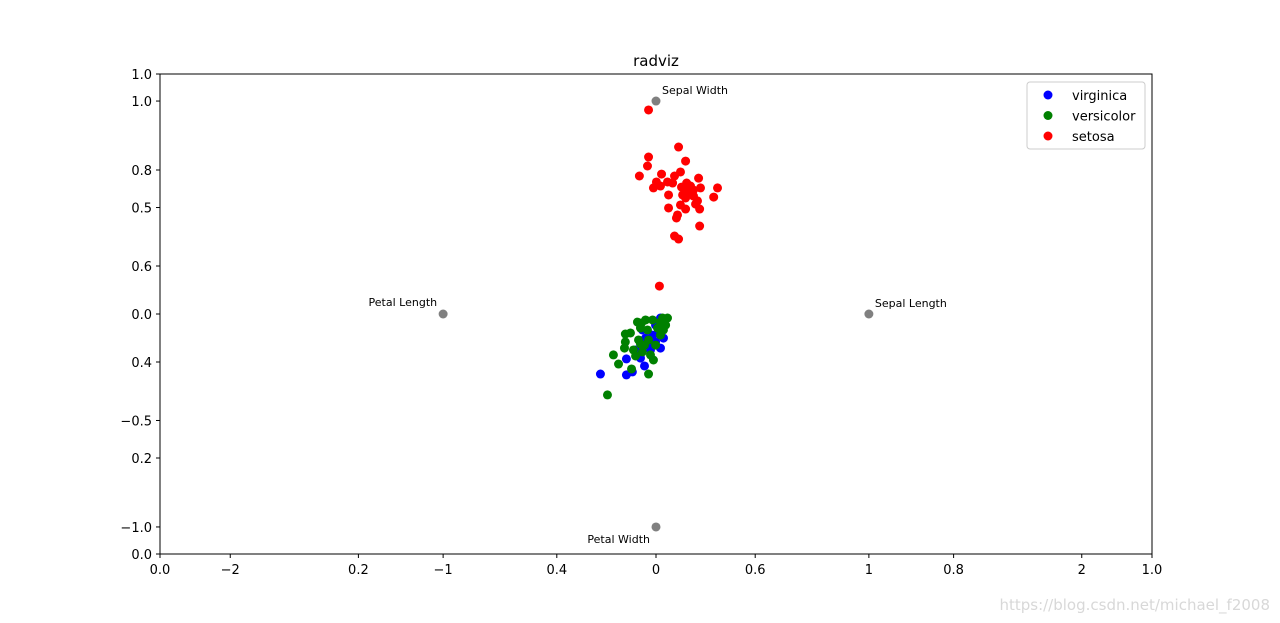  Describe the element at coordinates (141, 459) in the screenshot. I see `y-tick-label: 0.2` at that location.